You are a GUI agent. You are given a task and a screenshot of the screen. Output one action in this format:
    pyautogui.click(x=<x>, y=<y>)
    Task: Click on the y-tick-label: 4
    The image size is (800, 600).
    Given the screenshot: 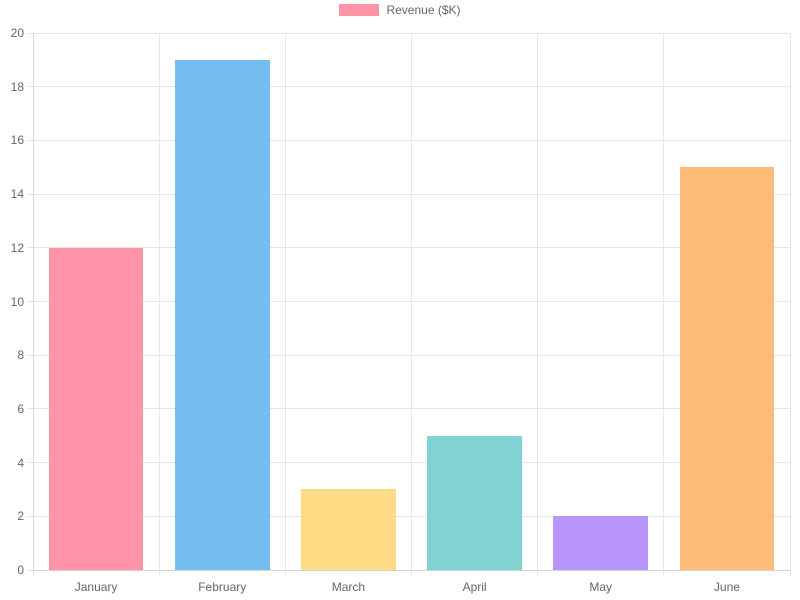 What is the action you would take?
    pyautogui.click(x=20, y=462)
    